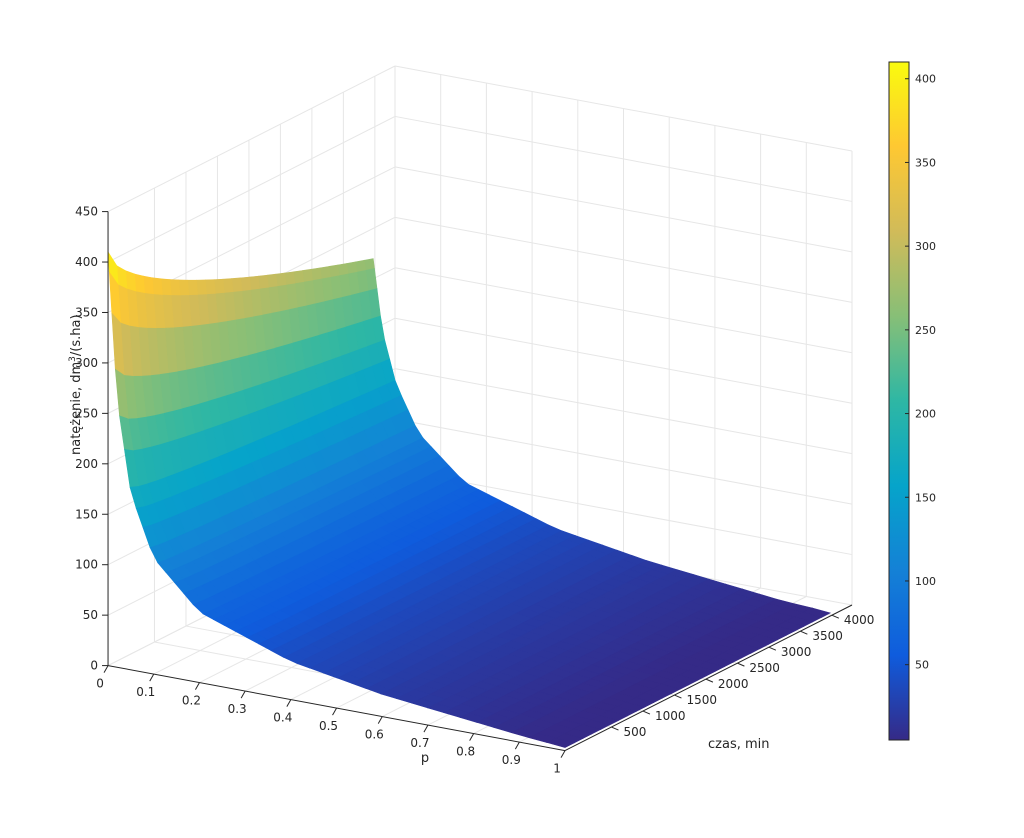 The image size is (1024, 838). Describe the element at coordinates (237, 709) in the screenshot. I see `p-tick-label: 0.3` at that location.